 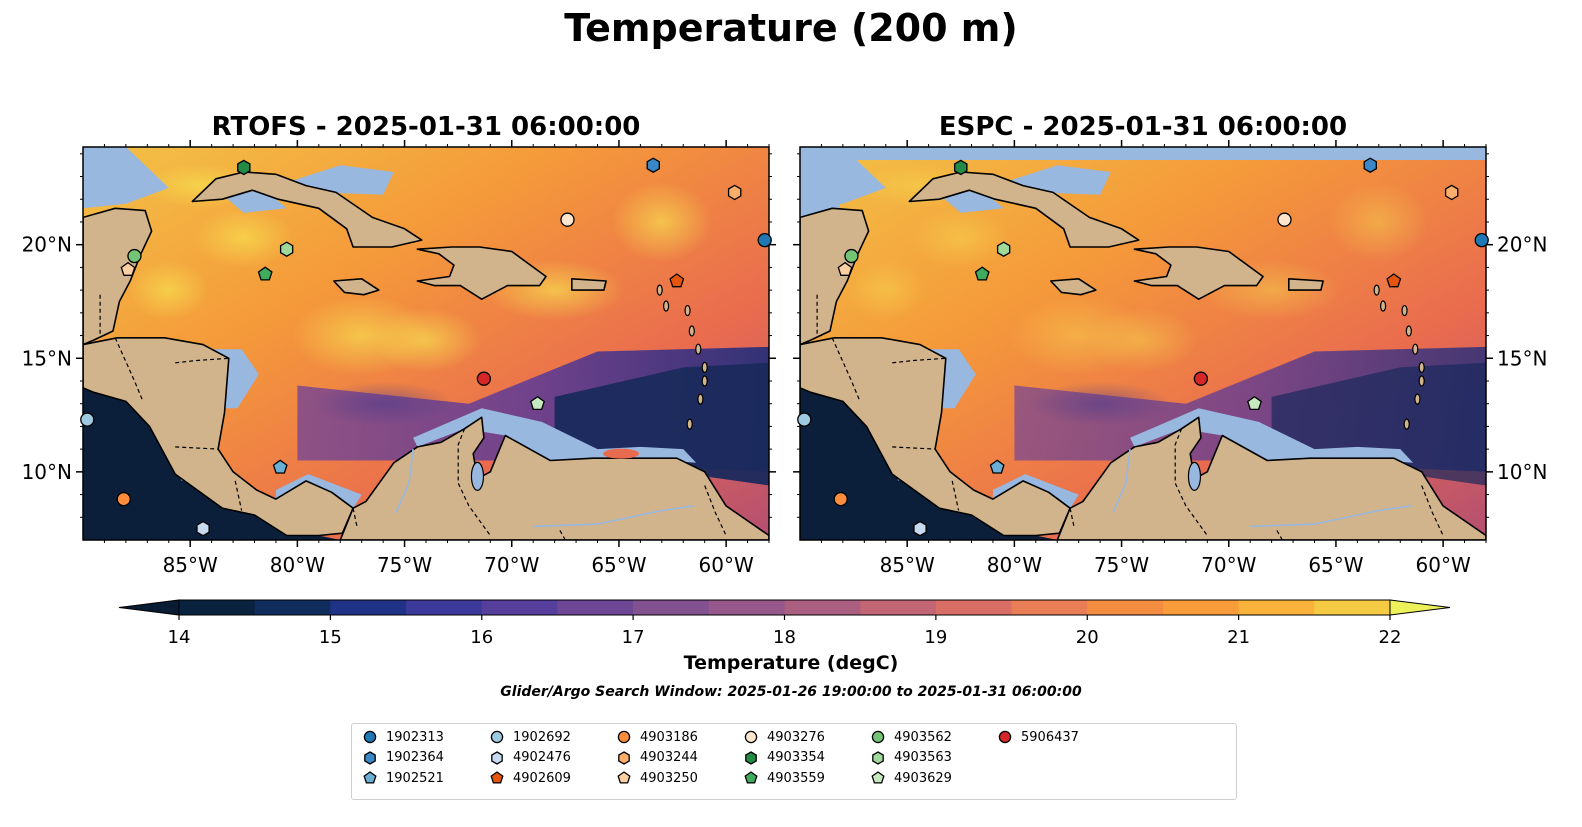 What do you see at coordinates (923, 757) in the screenshot?
I see `legend-label: 4903563` at bounding box center [923, 757].